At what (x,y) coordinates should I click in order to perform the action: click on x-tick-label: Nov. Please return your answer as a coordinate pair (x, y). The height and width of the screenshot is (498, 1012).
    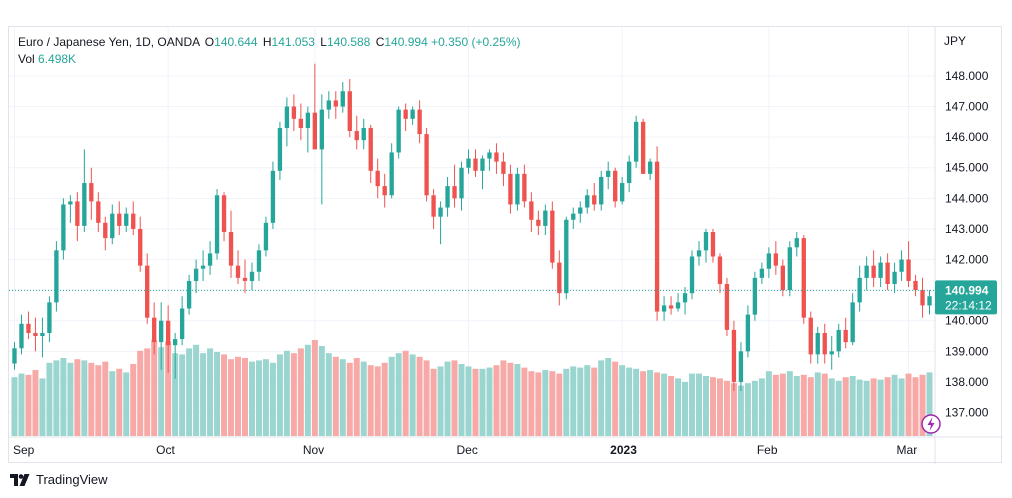
    Looking at the image, I should click on (313, 450).